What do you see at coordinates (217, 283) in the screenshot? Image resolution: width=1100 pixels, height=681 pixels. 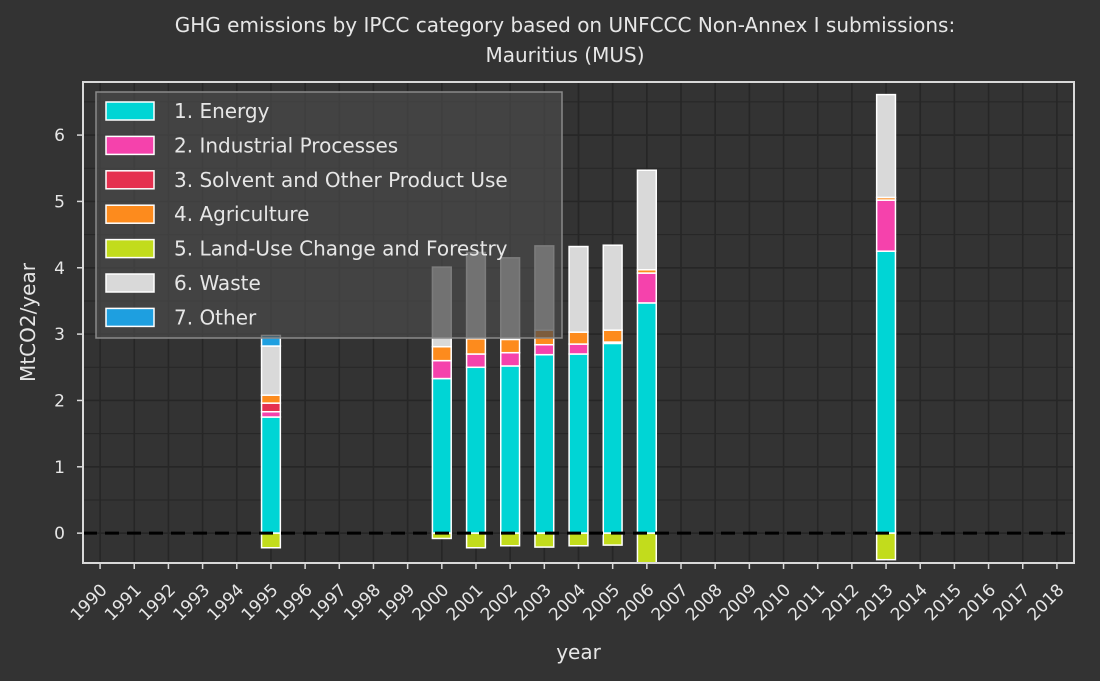 I see `legend-label: 6. Waste` at bounding box center [217, 283].